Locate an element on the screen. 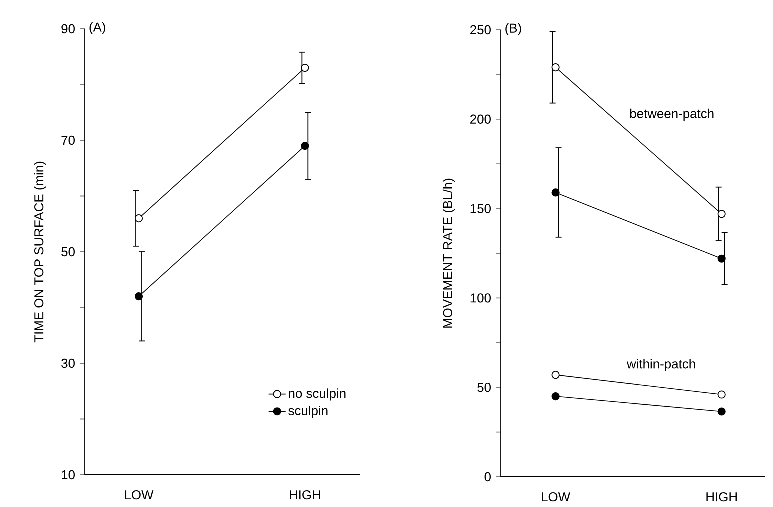 This screenshot has height=507, width=773. y-tick-label: 0 is located at coordinates (487, 477).